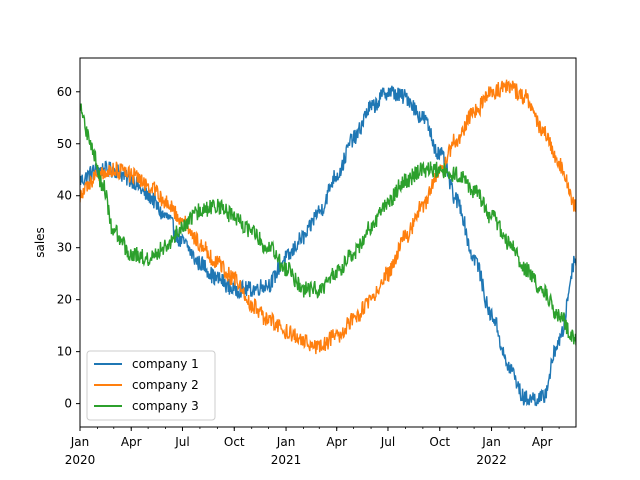 The height and width of the screenshot is (480, 640). What do you see at coordinates (40, 242) in the screenshot?
I see `y-axis-label: sales` at bounding box center [40, 242].